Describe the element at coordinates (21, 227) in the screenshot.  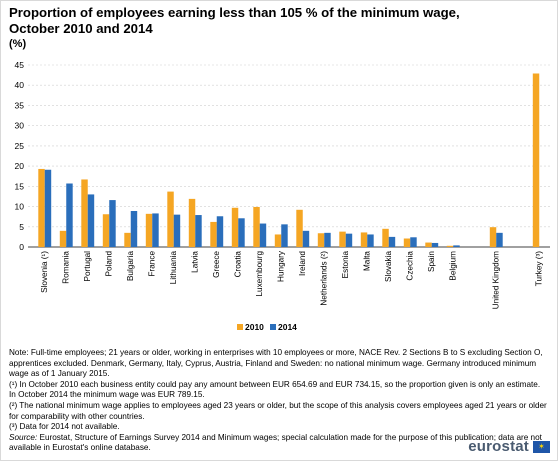
I see `y-tick-label: 5` at that location.